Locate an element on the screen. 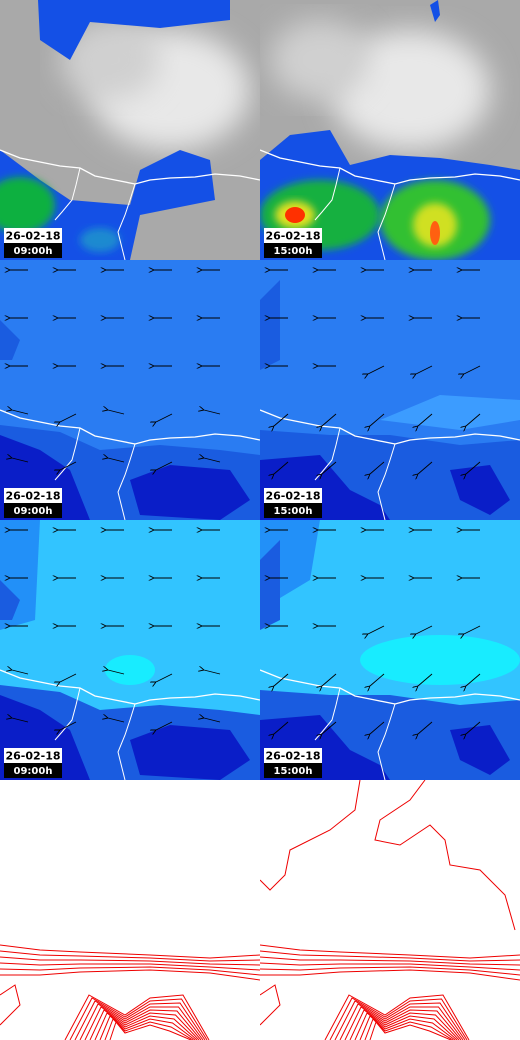 Image resolution: width=520 pixels, height=1040 pixels. panel-label: 26-02-18 09:00h is located at coordinates (33, 763).